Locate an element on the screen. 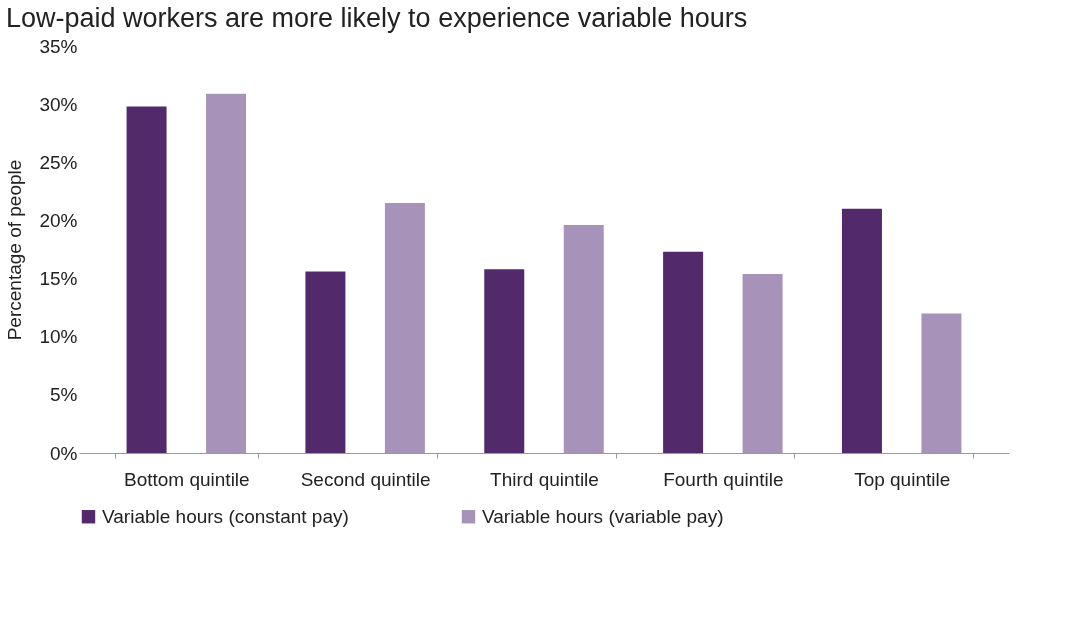 The height and width of the screenshot is (627, 1089). y-tick-label: 15% is located at coordinates (58, 279).